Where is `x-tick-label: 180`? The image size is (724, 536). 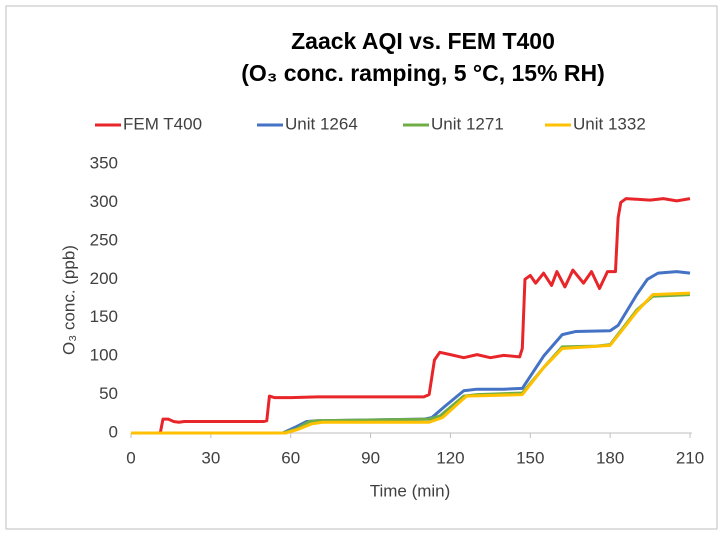
x-tick-label: 180 is located at coordinates (610, 457).